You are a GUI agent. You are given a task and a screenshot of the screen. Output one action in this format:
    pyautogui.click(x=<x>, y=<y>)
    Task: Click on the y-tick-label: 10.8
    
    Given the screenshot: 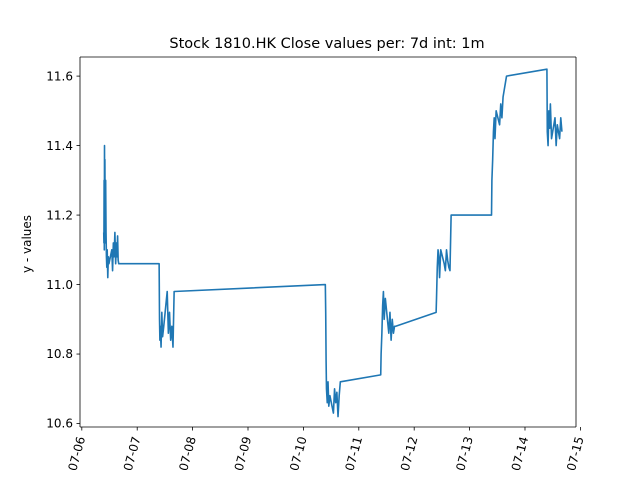 What is the action you would take?
    pyautogui.click(x=59, y=354)
    